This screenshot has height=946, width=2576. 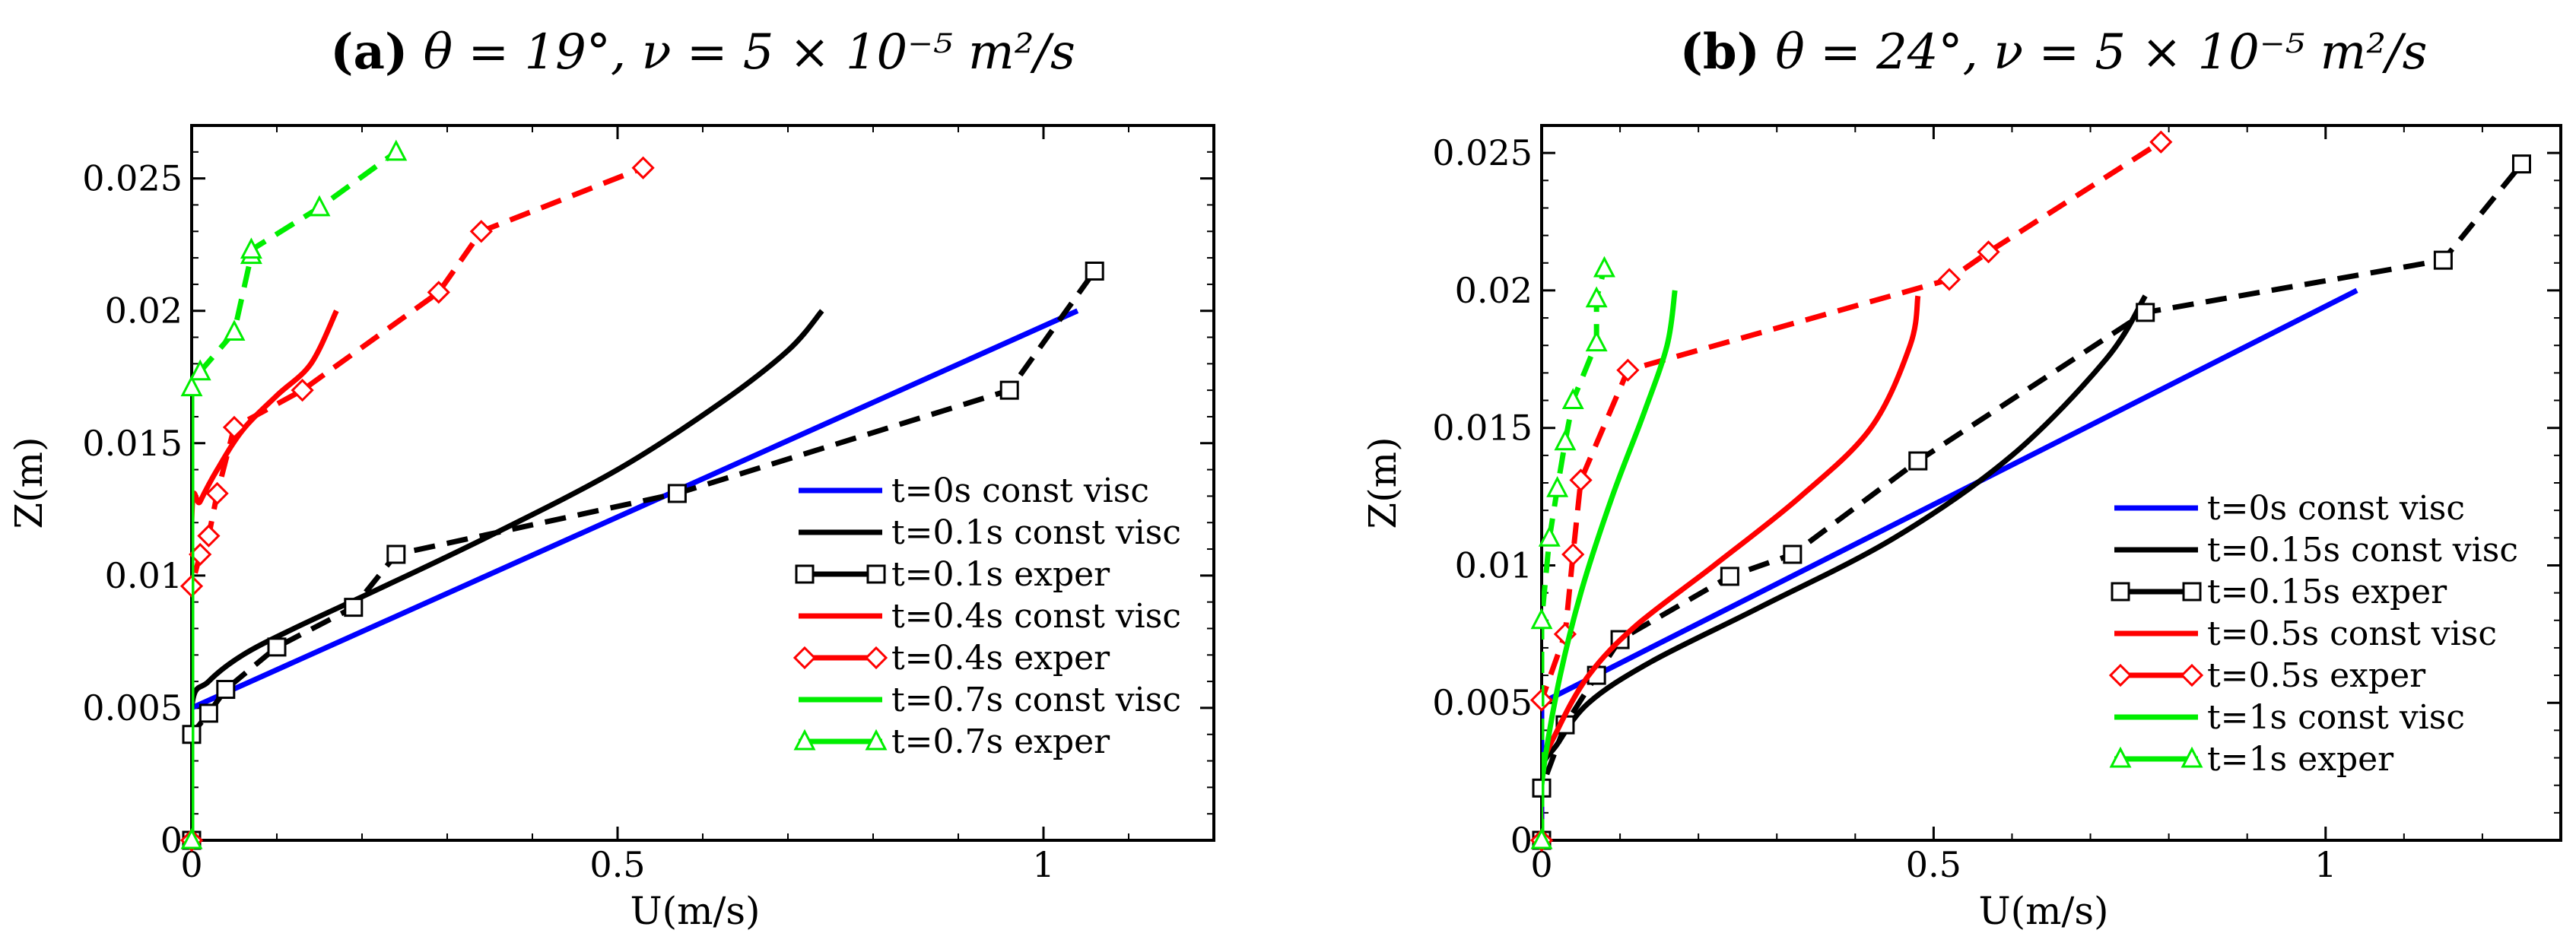 I want to click on y-tick-label: 0.015, so click(x=1482, y=428).